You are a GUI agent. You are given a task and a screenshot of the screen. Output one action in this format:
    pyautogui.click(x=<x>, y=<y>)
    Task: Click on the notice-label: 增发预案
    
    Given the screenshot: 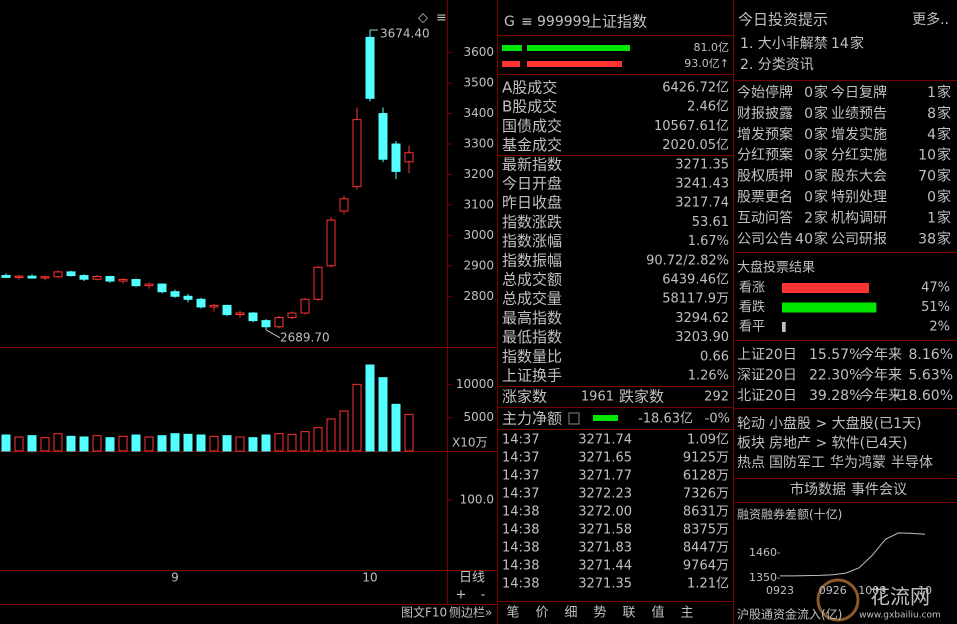 What is the action you would take?
    pyautogui.click(x=765, y=134)
    